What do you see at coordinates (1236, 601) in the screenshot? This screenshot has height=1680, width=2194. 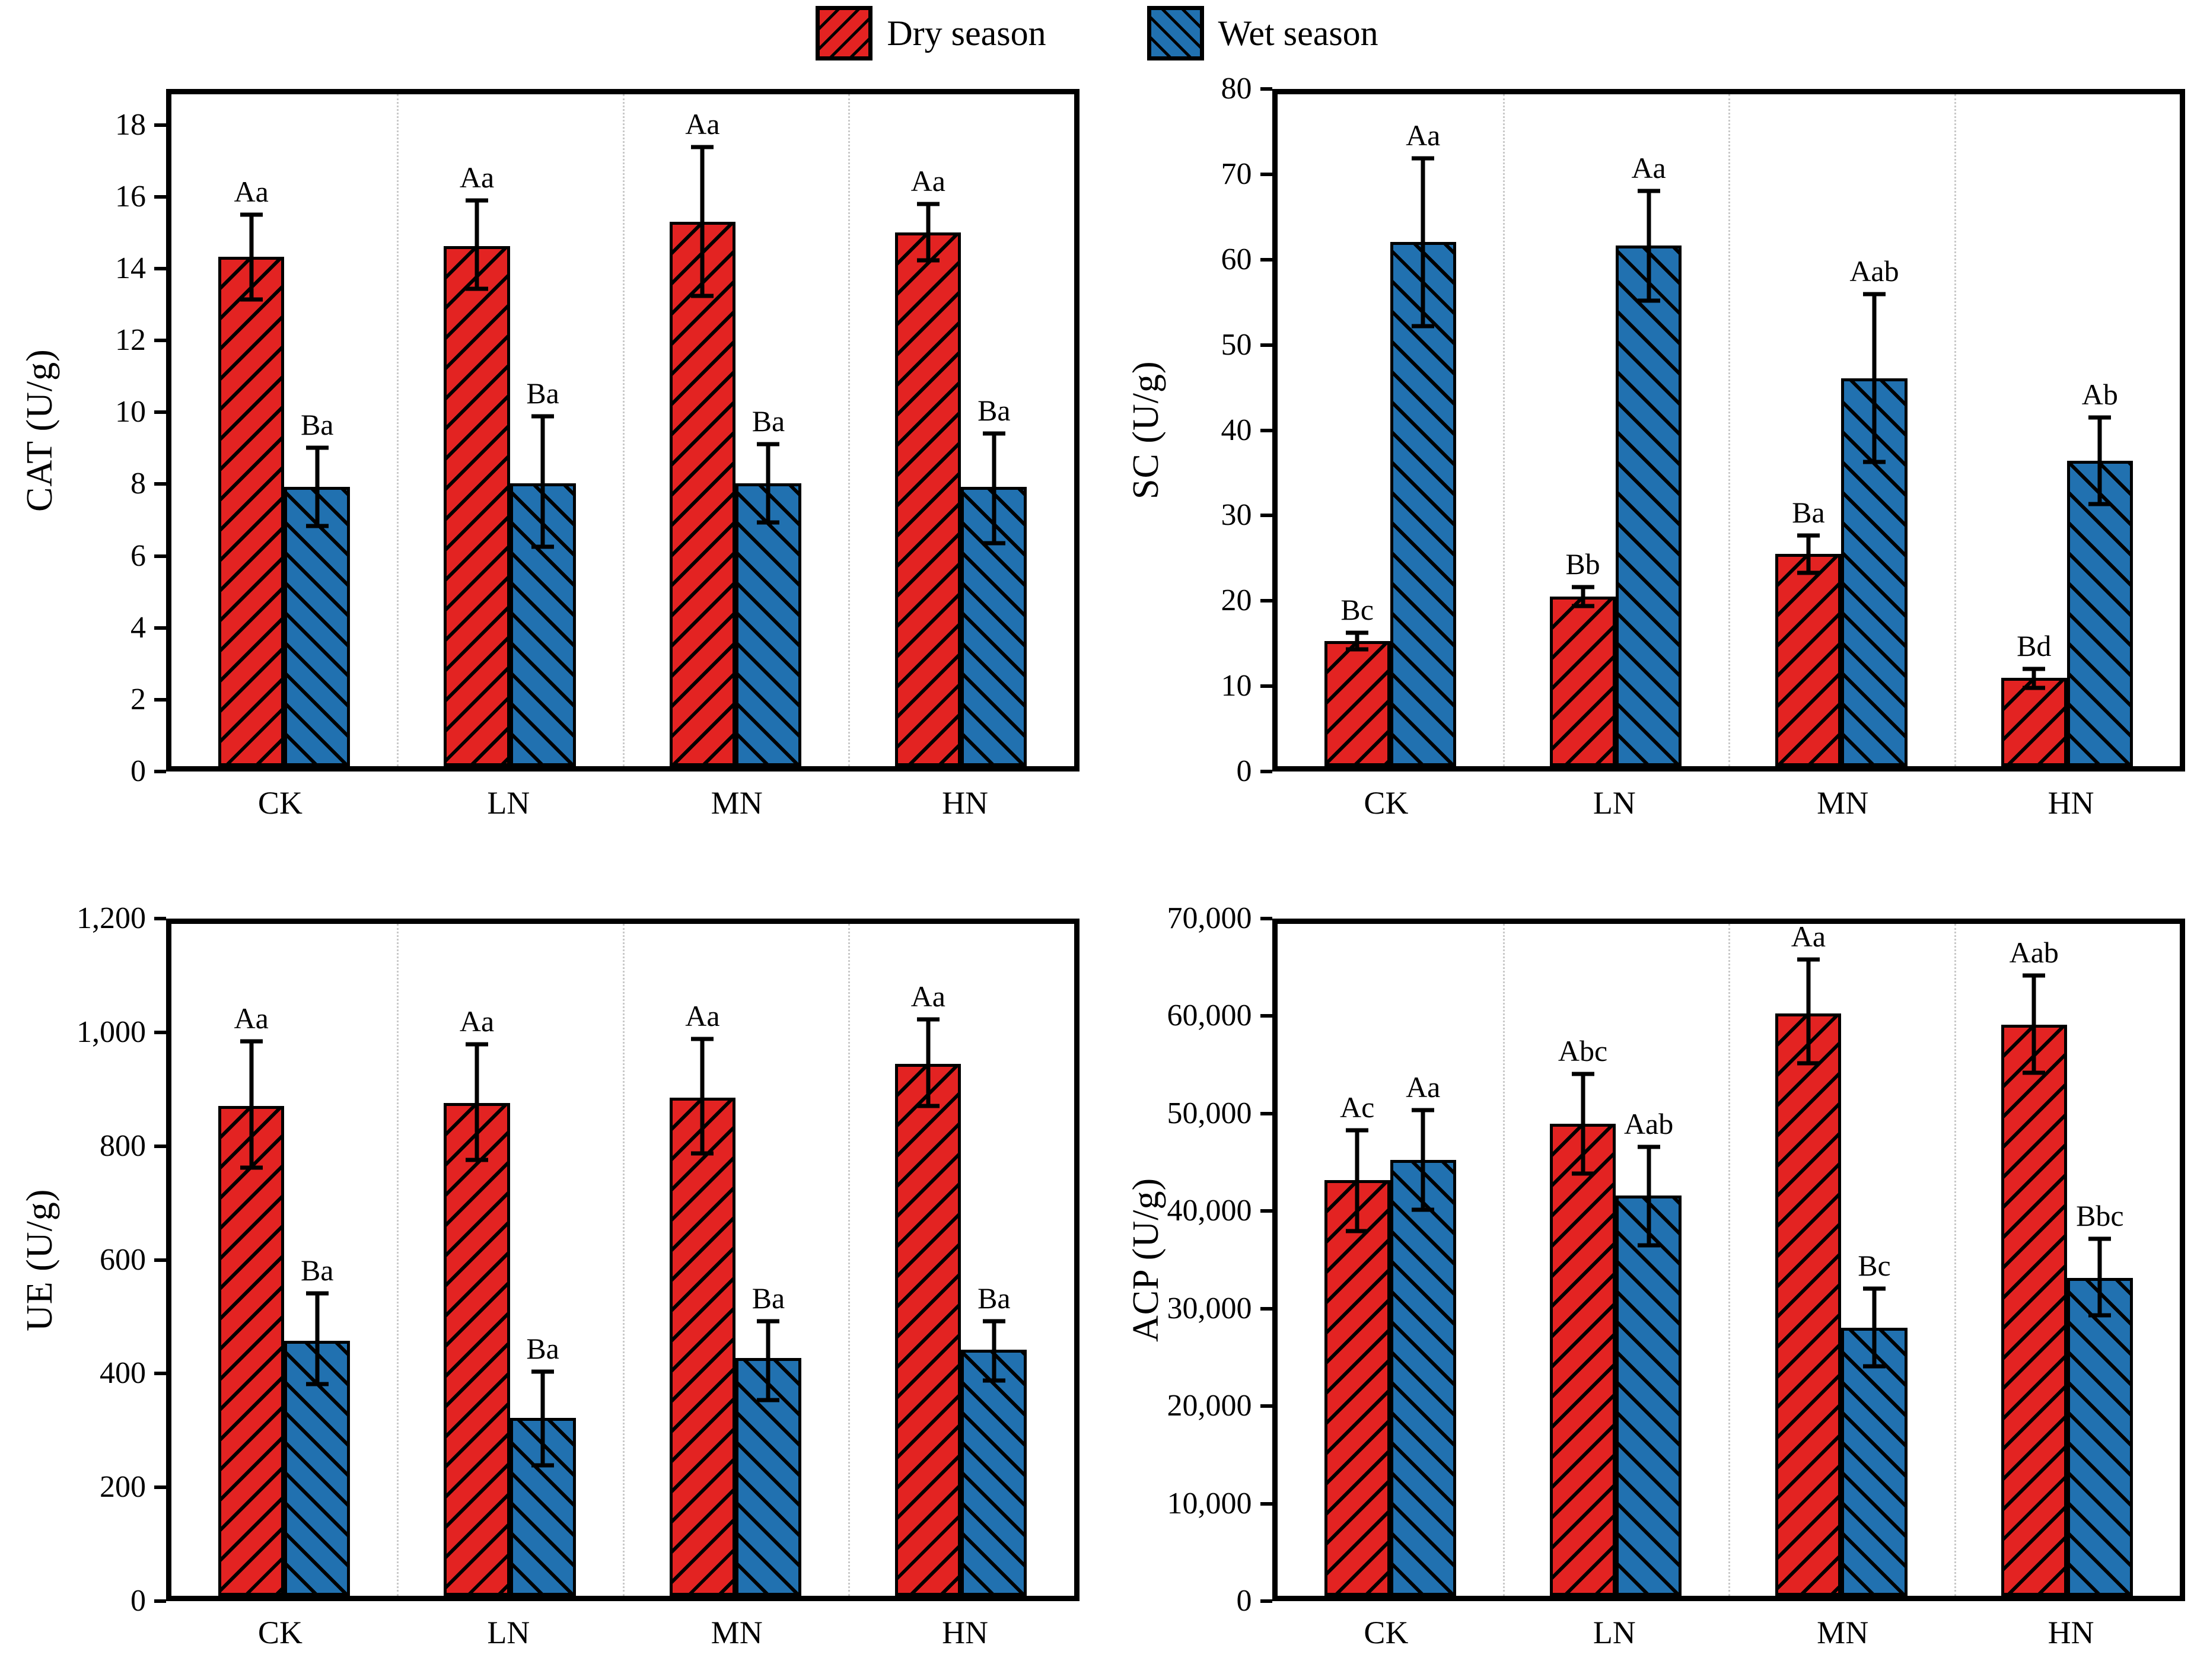 I see `y-tick-label: 20` at bounding box center [1236, 601].